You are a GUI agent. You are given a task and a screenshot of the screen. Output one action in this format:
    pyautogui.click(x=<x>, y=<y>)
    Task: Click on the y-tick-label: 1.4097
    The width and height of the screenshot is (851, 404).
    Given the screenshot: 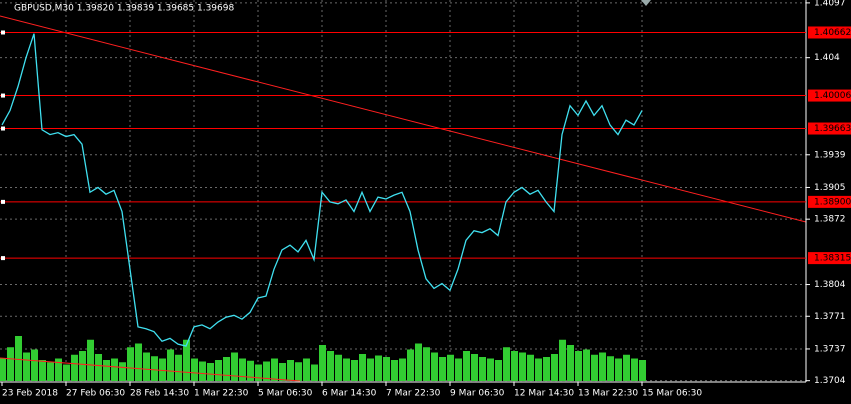 What is the action you would take?
    pyautogui.click(x=830, y=4)
    